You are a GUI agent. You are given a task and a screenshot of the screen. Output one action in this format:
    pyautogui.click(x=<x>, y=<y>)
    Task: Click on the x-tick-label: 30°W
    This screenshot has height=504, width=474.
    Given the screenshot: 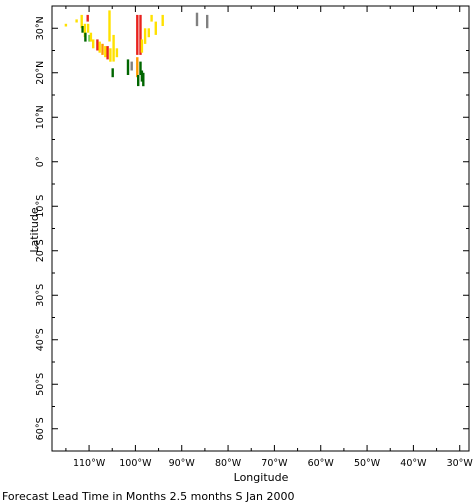 What is the action you would take?
    pyautogui.click(x=460, y=463)
    